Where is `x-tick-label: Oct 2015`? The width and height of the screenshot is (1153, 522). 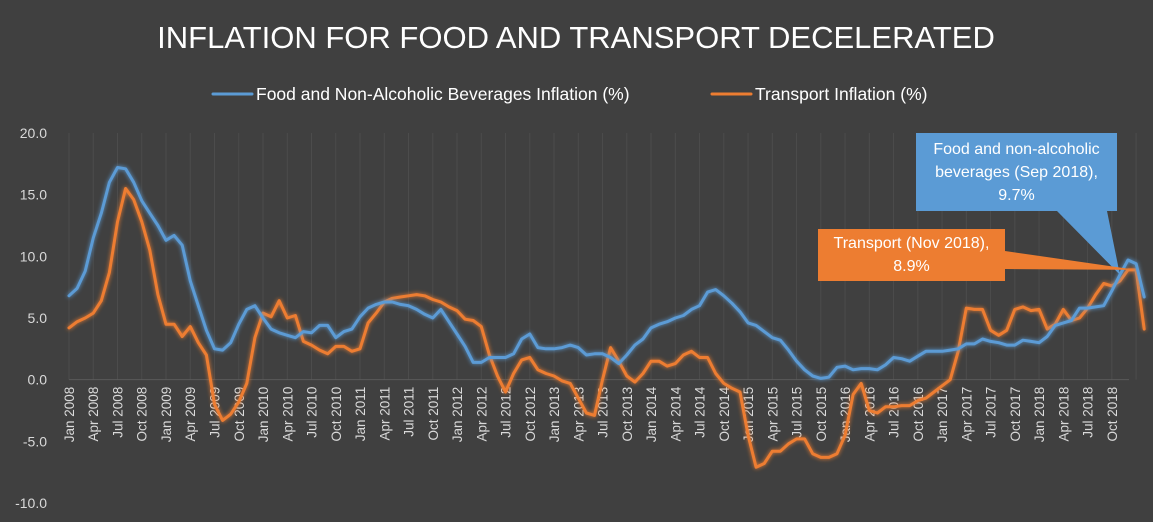
x-tick-label: Oct 2015 is located at coordinates (821, 414).